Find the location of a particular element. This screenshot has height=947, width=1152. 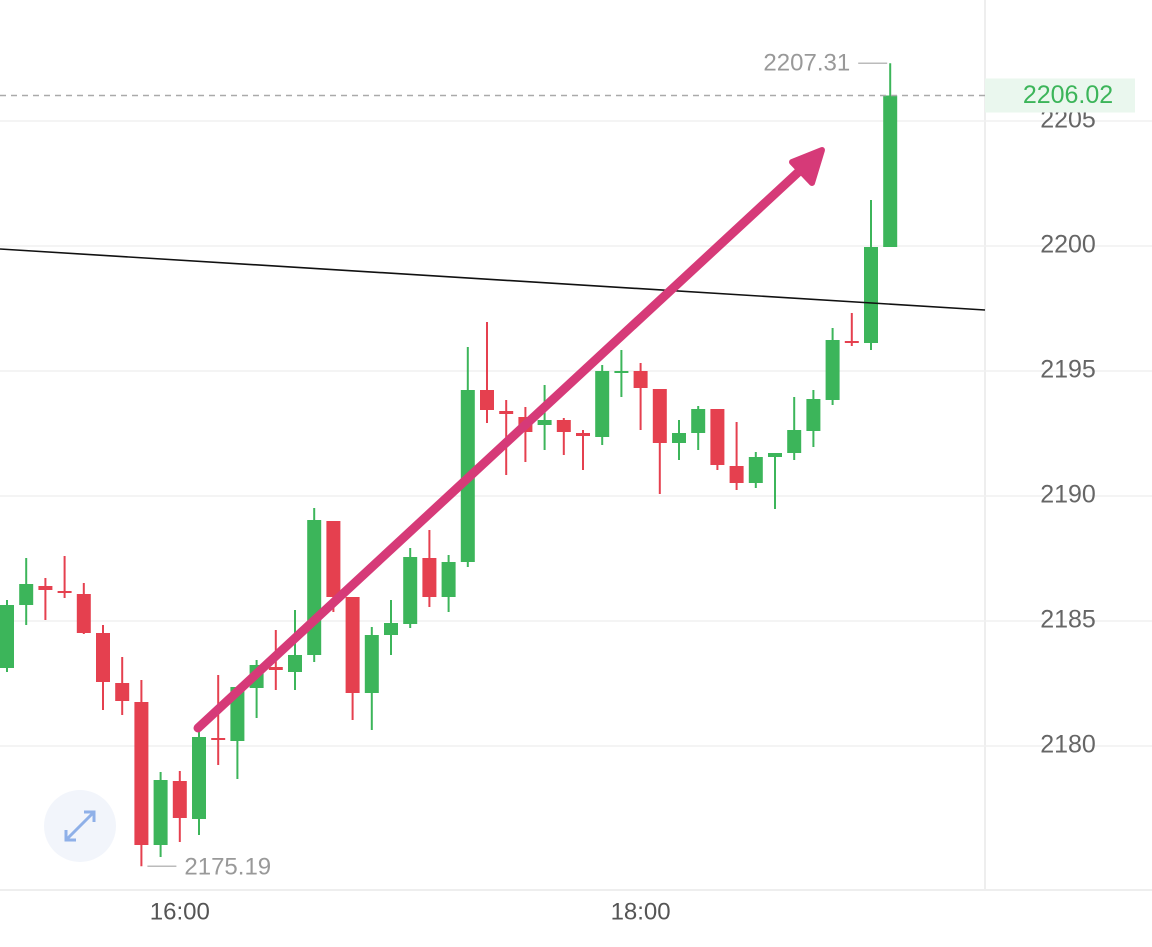

min-label: 2175.19 is located at coordinates (227, 867).